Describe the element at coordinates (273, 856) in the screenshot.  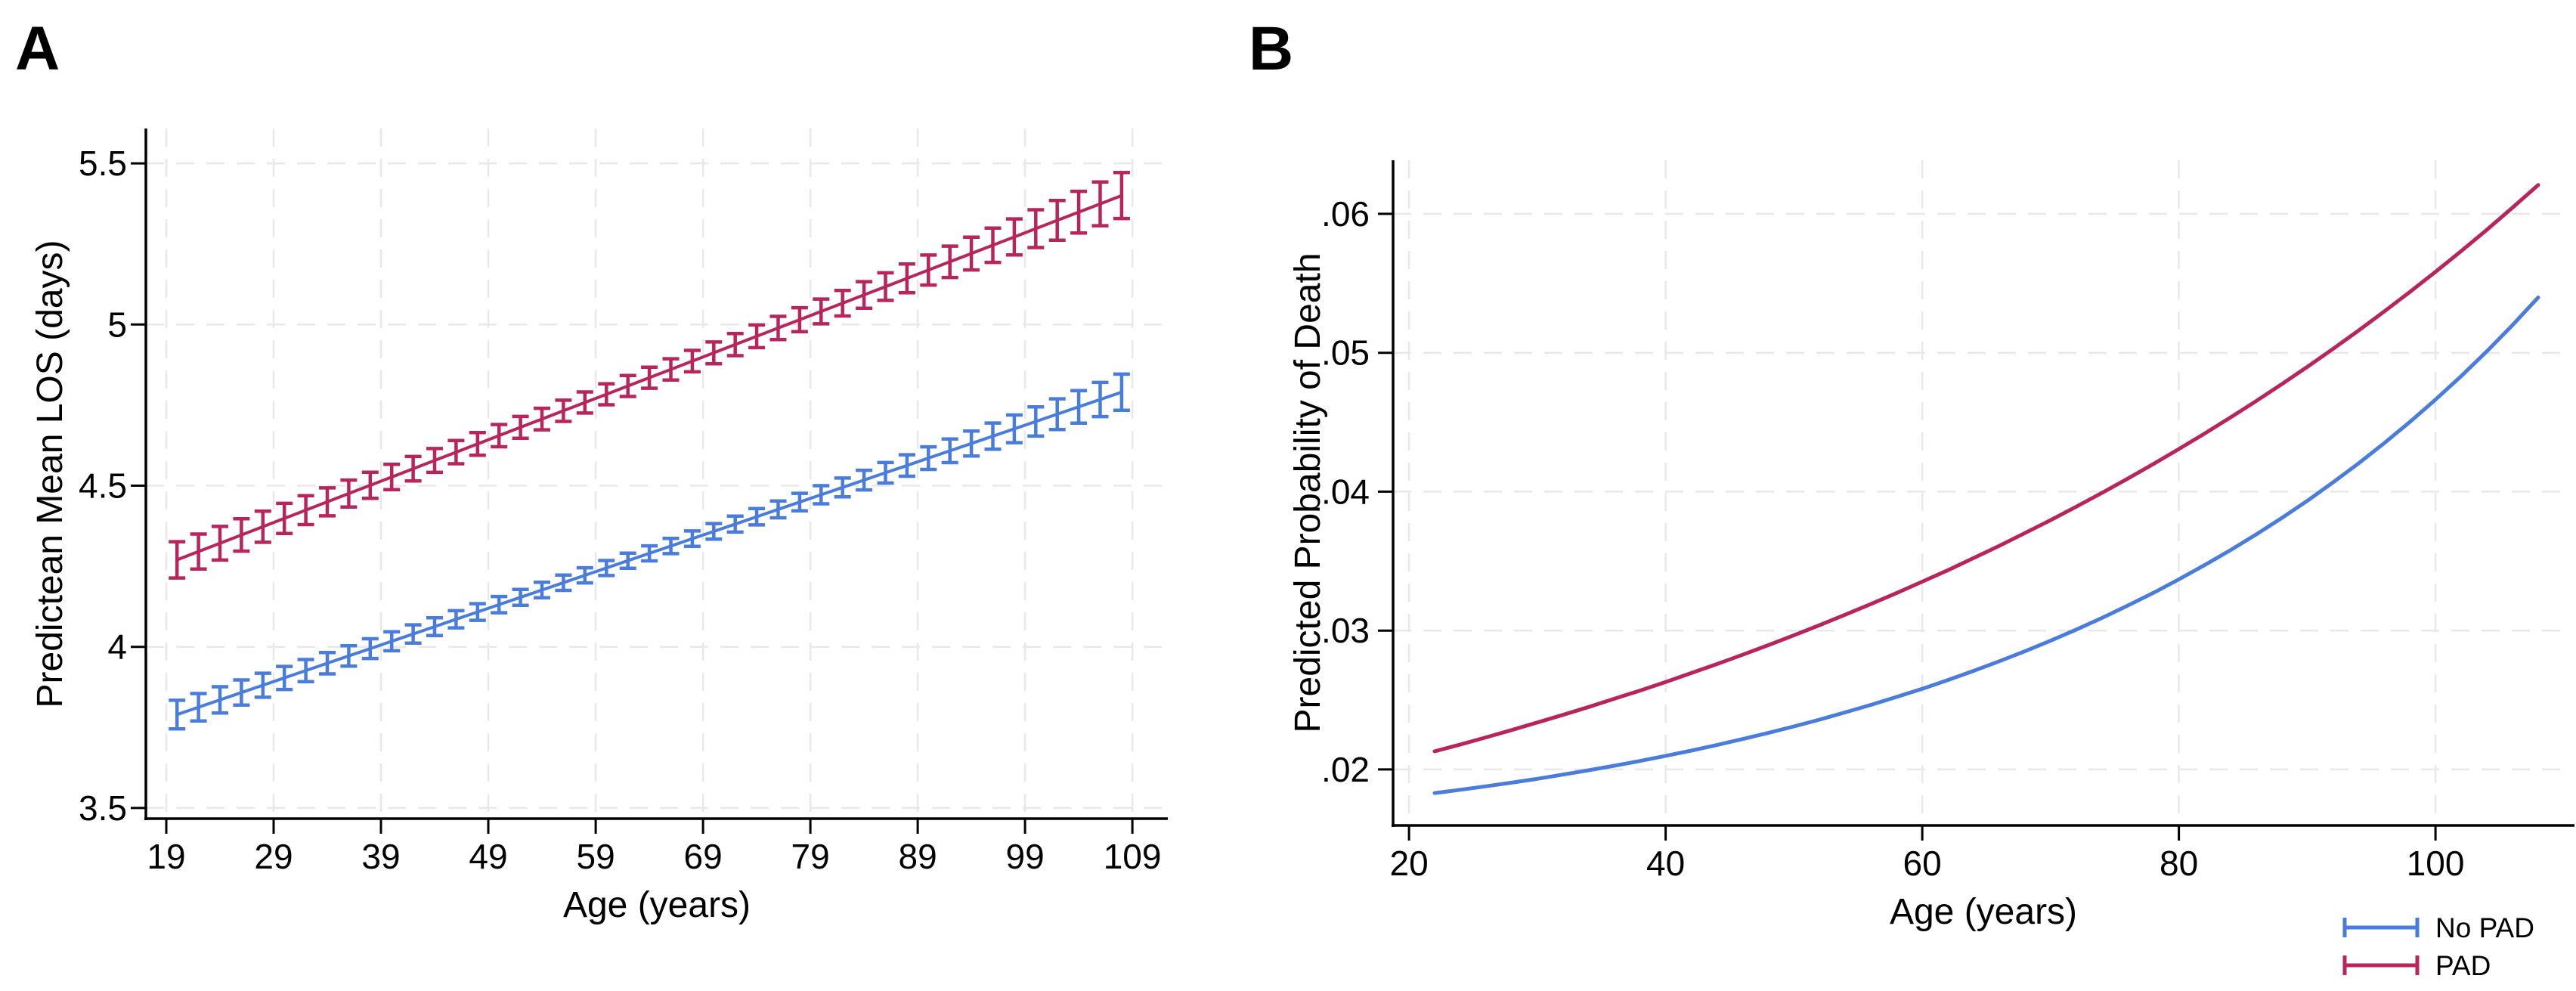
I see `x-tick-label: 29` at that location.